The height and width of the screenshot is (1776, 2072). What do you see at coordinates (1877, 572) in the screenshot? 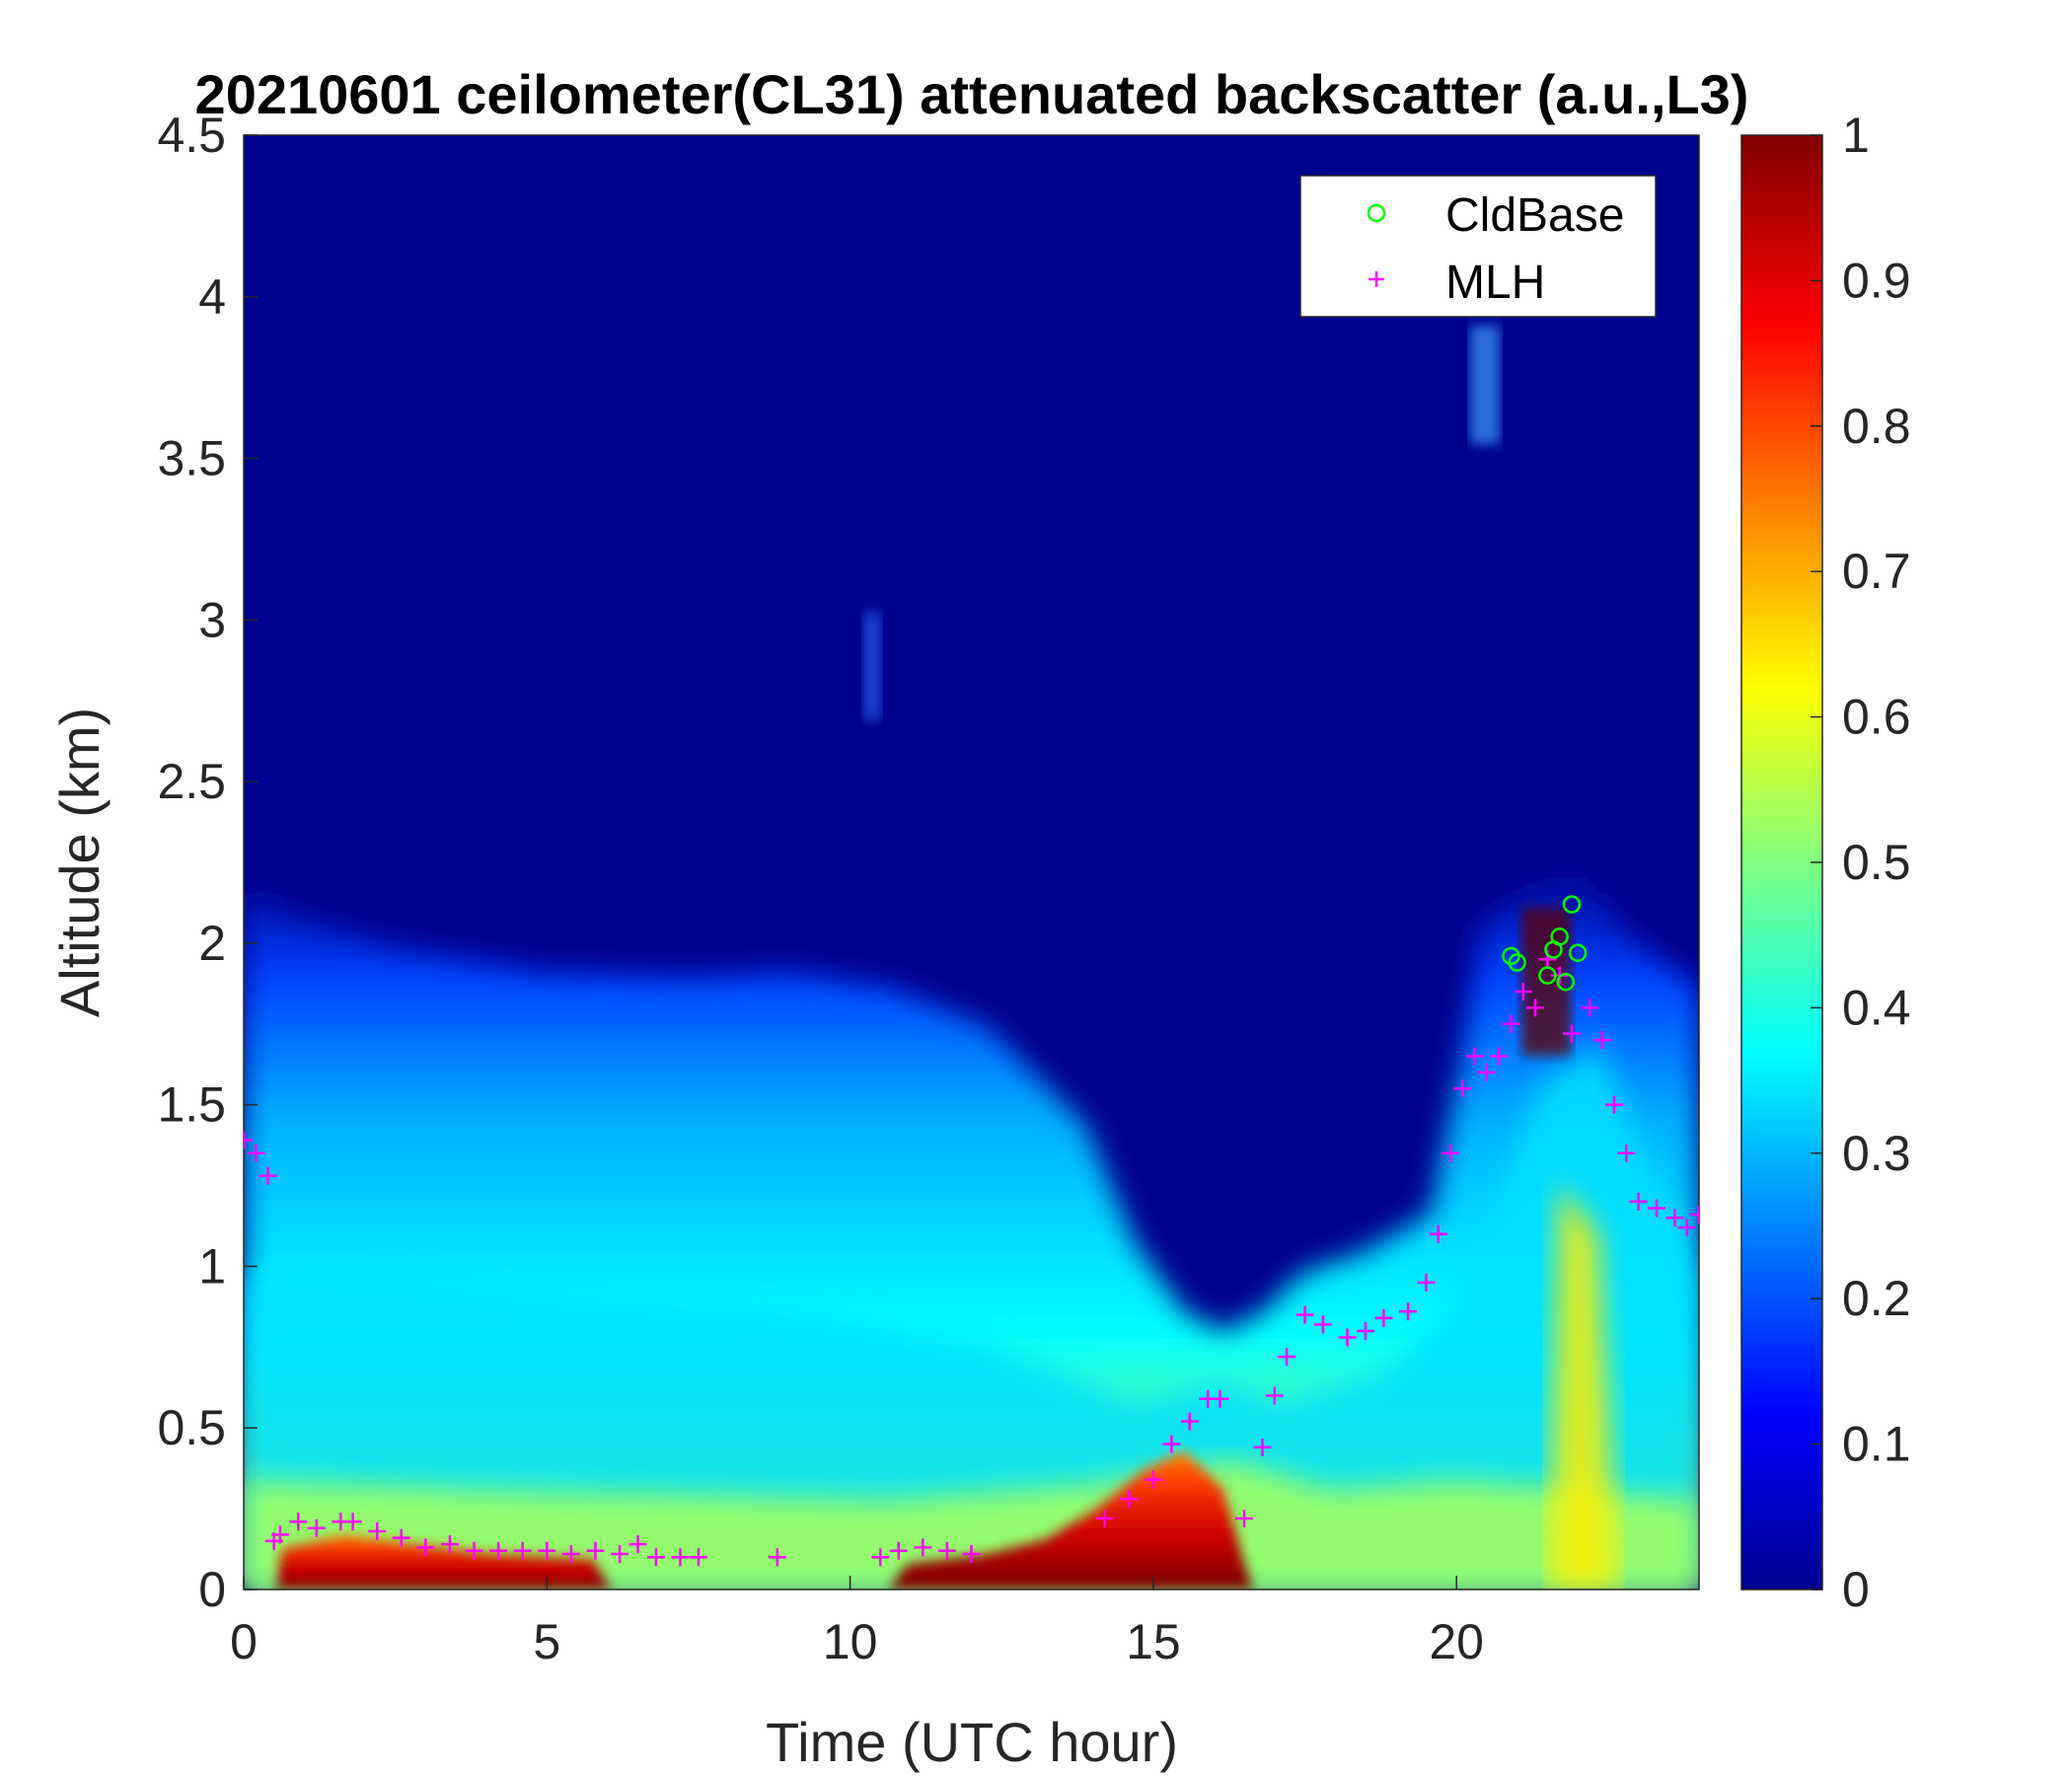
I see `colorbar-tick-label: 0.7` at bounding box center [1877, 572].